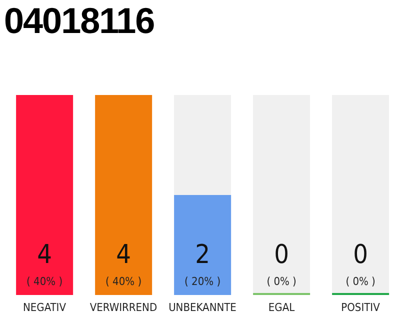 The height and width of the screenshot is (320, 410). What do you see at coordinates (202, 255) in the screenshot?
I see `data-label: 2` at bounding box center [202, 255].